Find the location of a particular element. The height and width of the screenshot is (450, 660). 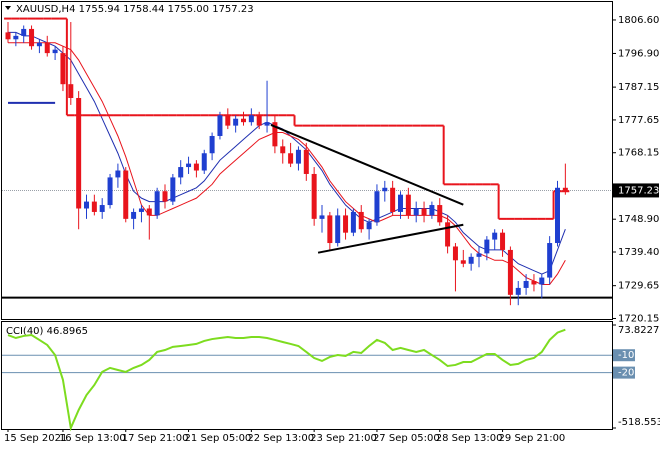

x-tick-label: 27 Sep 05:00 is located at coordinates (406, 438).